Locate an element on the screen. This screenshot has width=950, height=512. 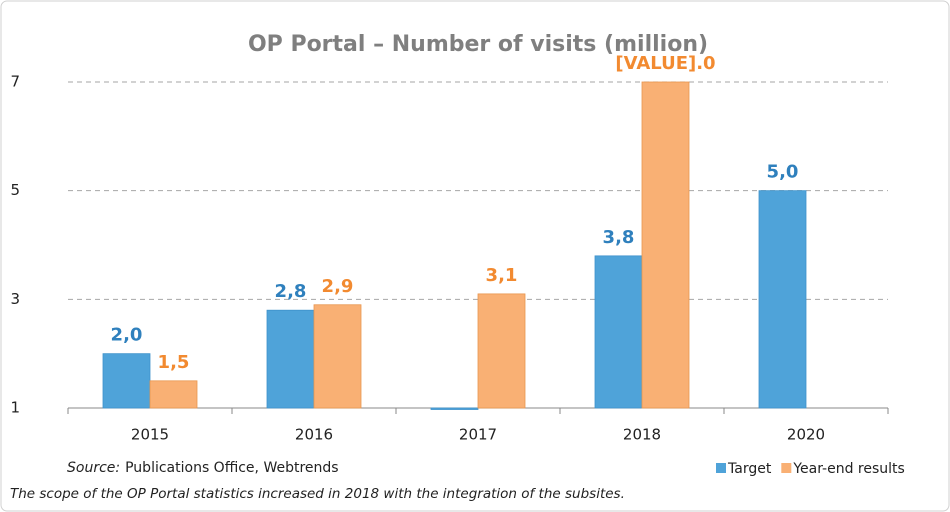
data-label: 3,1 is located at coordinates (502, 275).